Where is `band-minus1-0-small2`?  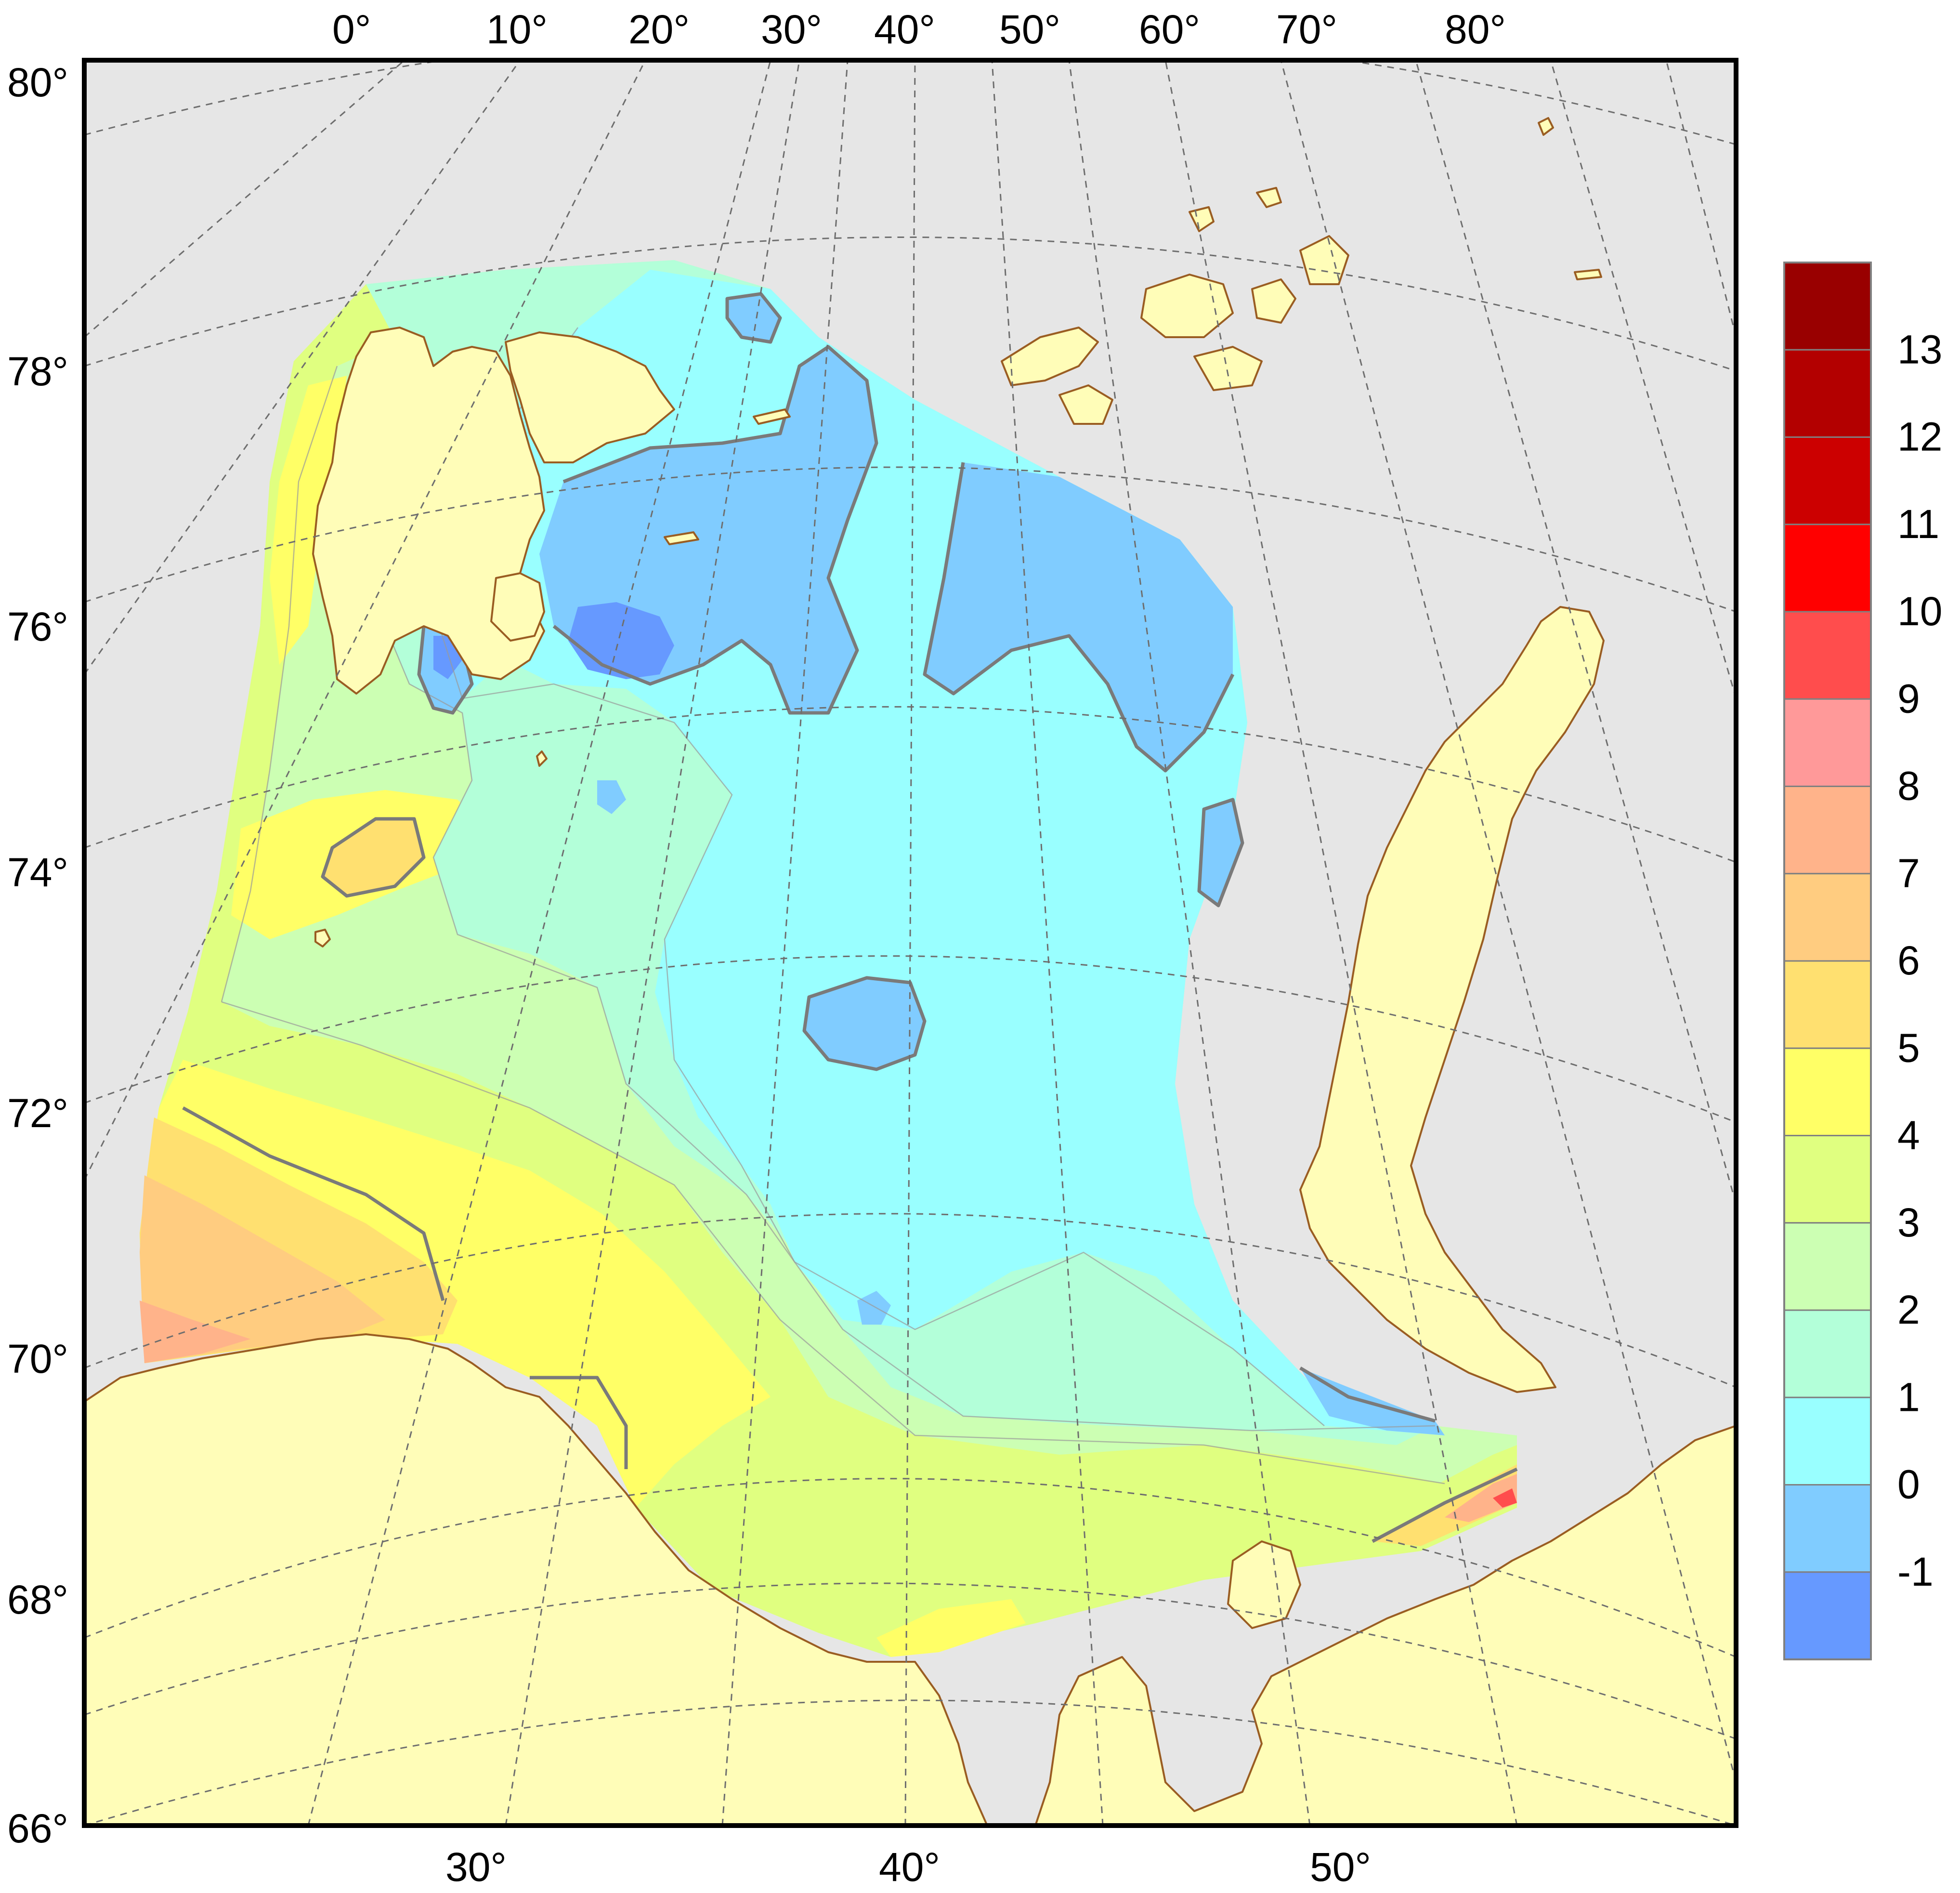 band-minus1-0-small2 is located at coordinates (611, 797).